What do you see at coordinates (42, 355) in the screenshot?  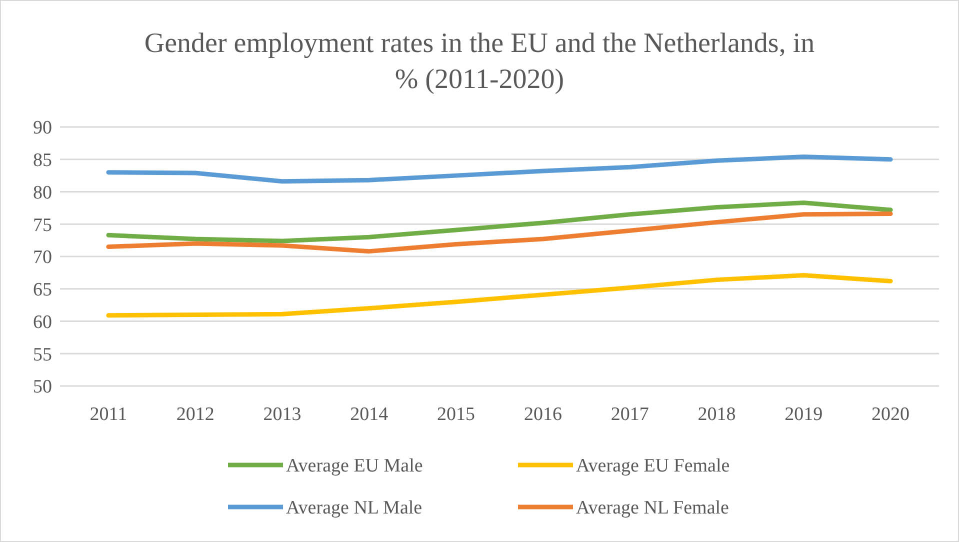 I see `y-tick-label: 55` at bounding box center [42, 355].